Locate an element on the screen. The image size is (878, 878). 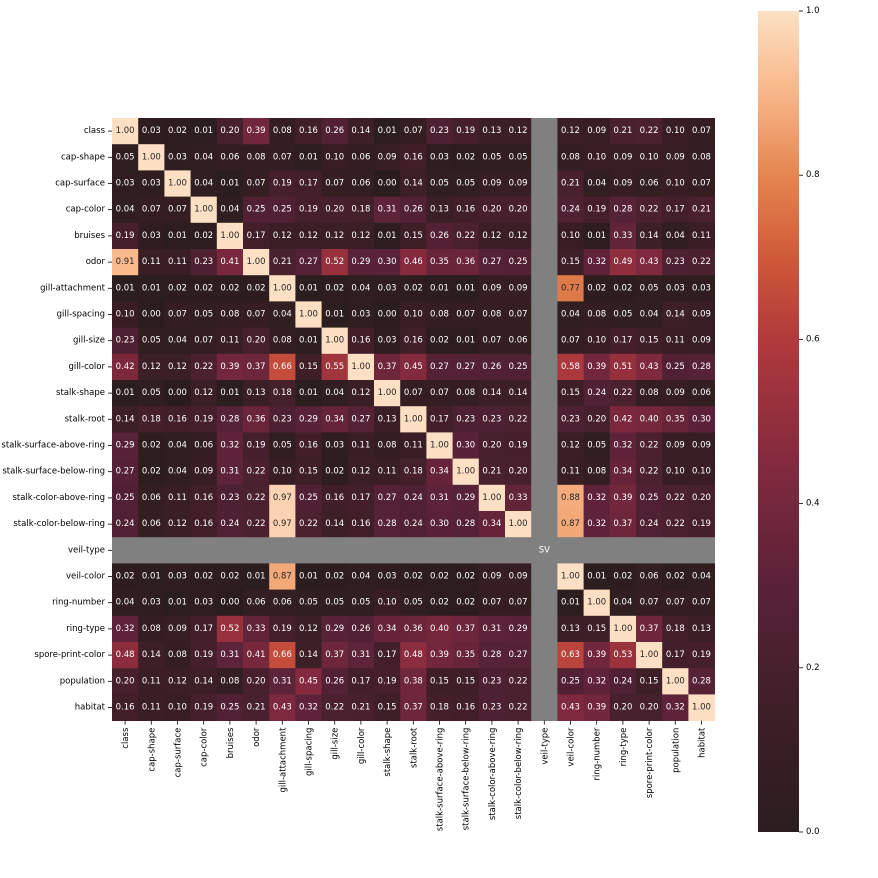
cell-value-label: 0.06 is located at coordinates (360, 184).